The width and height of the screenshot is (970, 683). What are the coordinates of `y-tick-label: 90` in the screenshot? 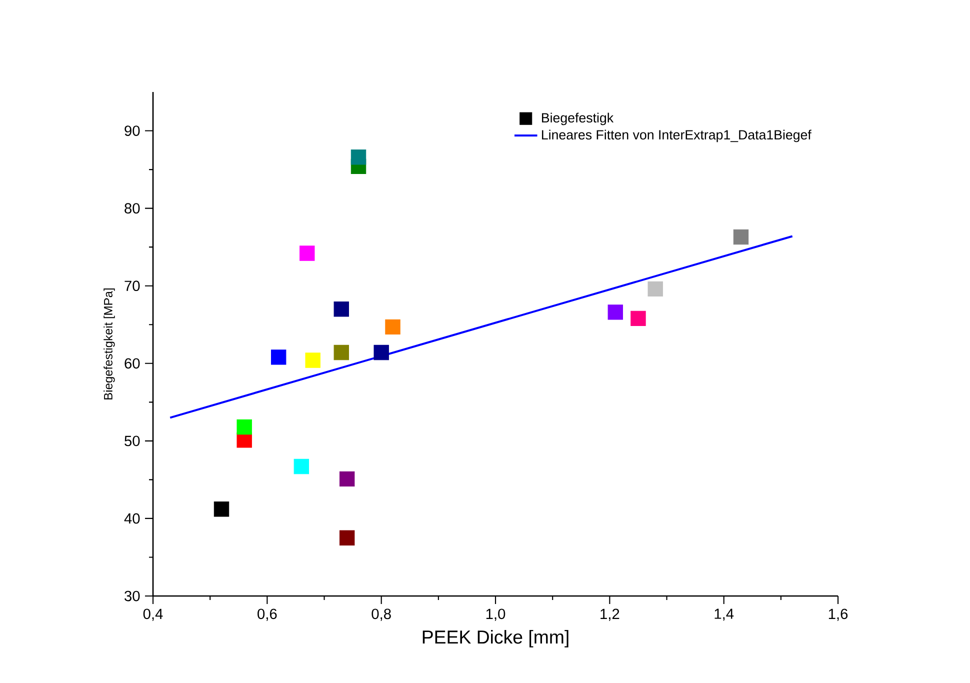 It's located at (132, 131).